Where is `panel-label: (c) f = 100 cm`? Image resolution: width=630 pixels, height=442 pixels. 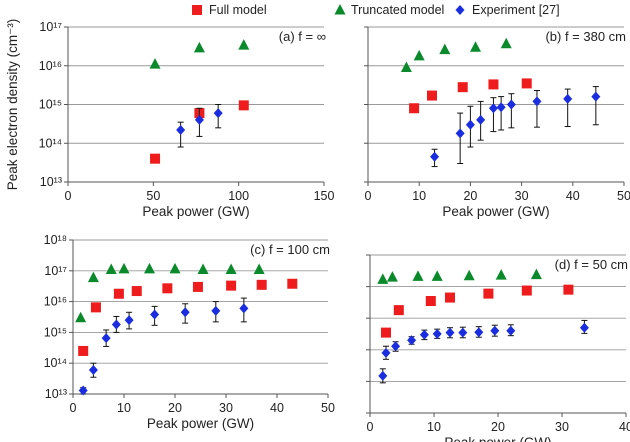 panel-label: (c) f = 100 cm is located at coordinates (281, 250).